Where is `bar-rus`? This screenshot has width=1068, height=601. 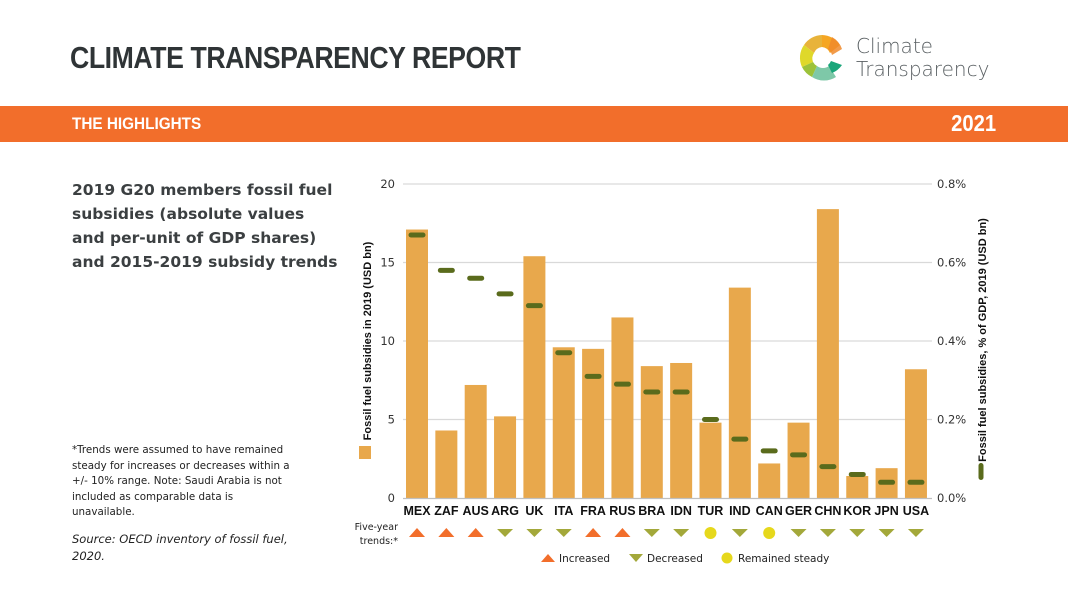 bar-rus is located at coordinates (622, 407).